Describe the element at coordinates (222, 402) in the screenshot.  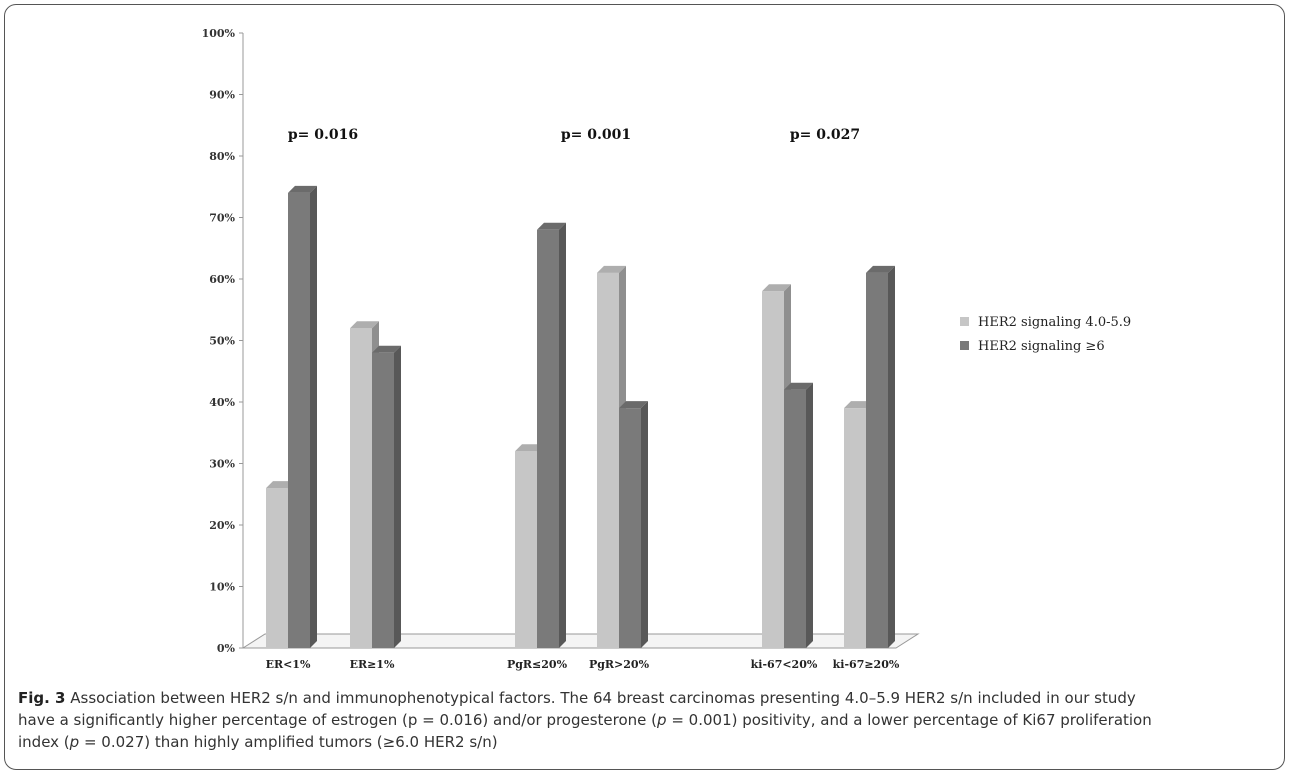
I see `y-tick-label: 40%` at that location.